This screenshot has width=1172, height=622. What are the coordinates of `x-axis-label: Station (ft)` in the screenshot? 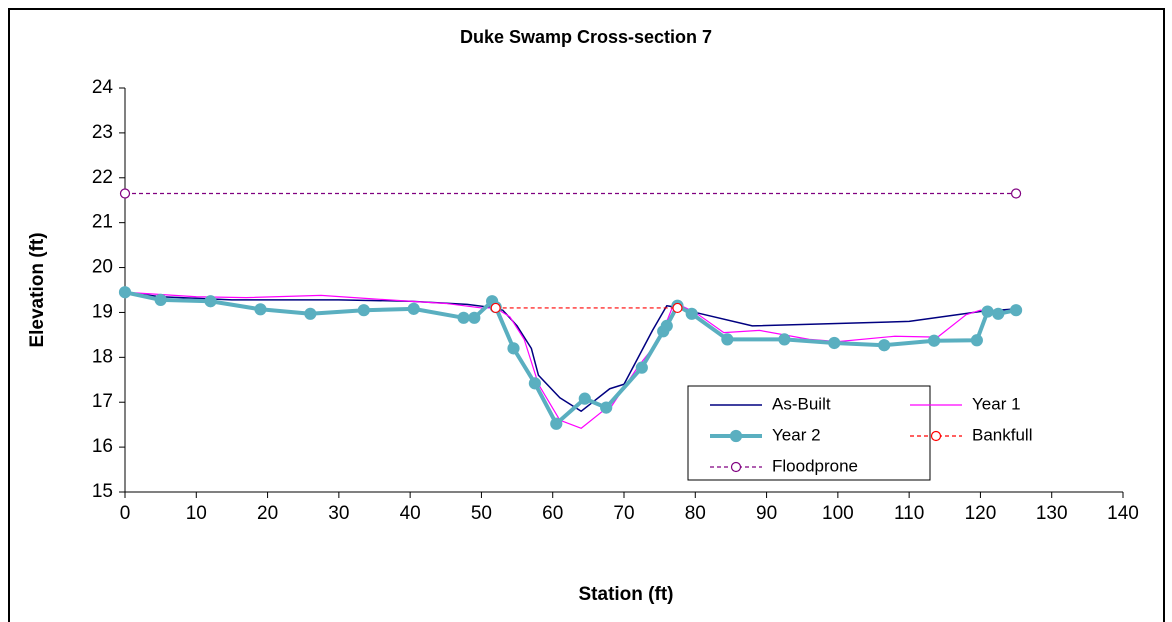 It's located at (626, 594).